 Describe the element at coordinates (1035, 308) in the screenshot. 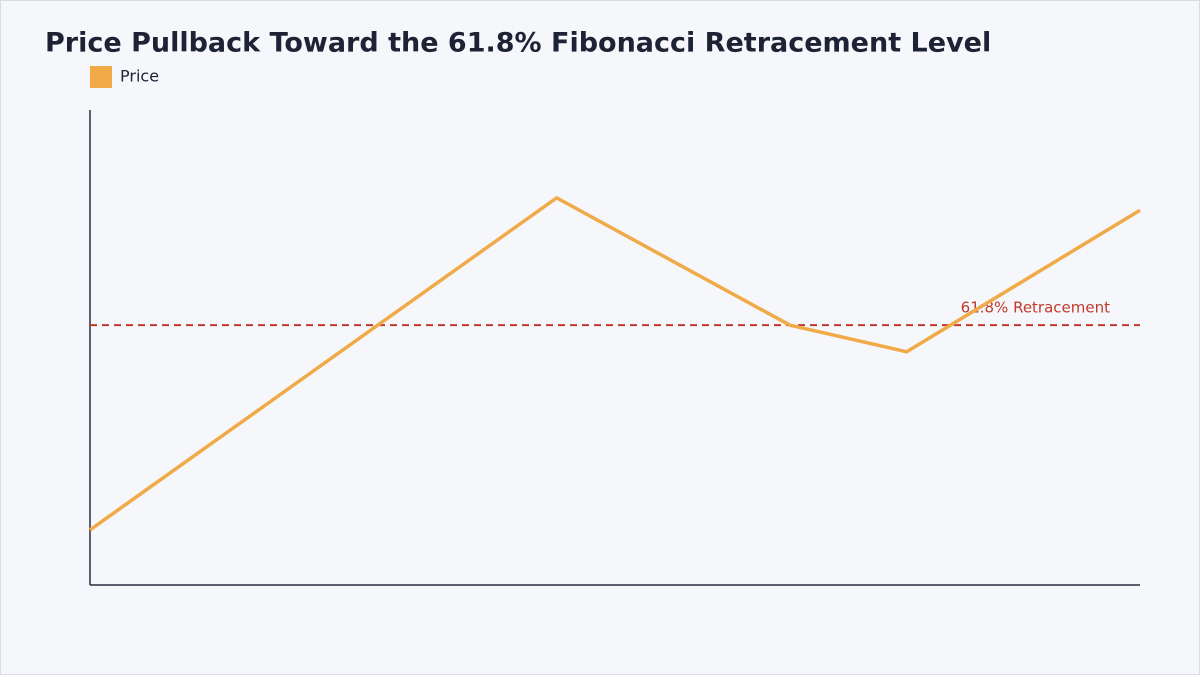

I see `reference-label: 61.8% Retracement` at that location.